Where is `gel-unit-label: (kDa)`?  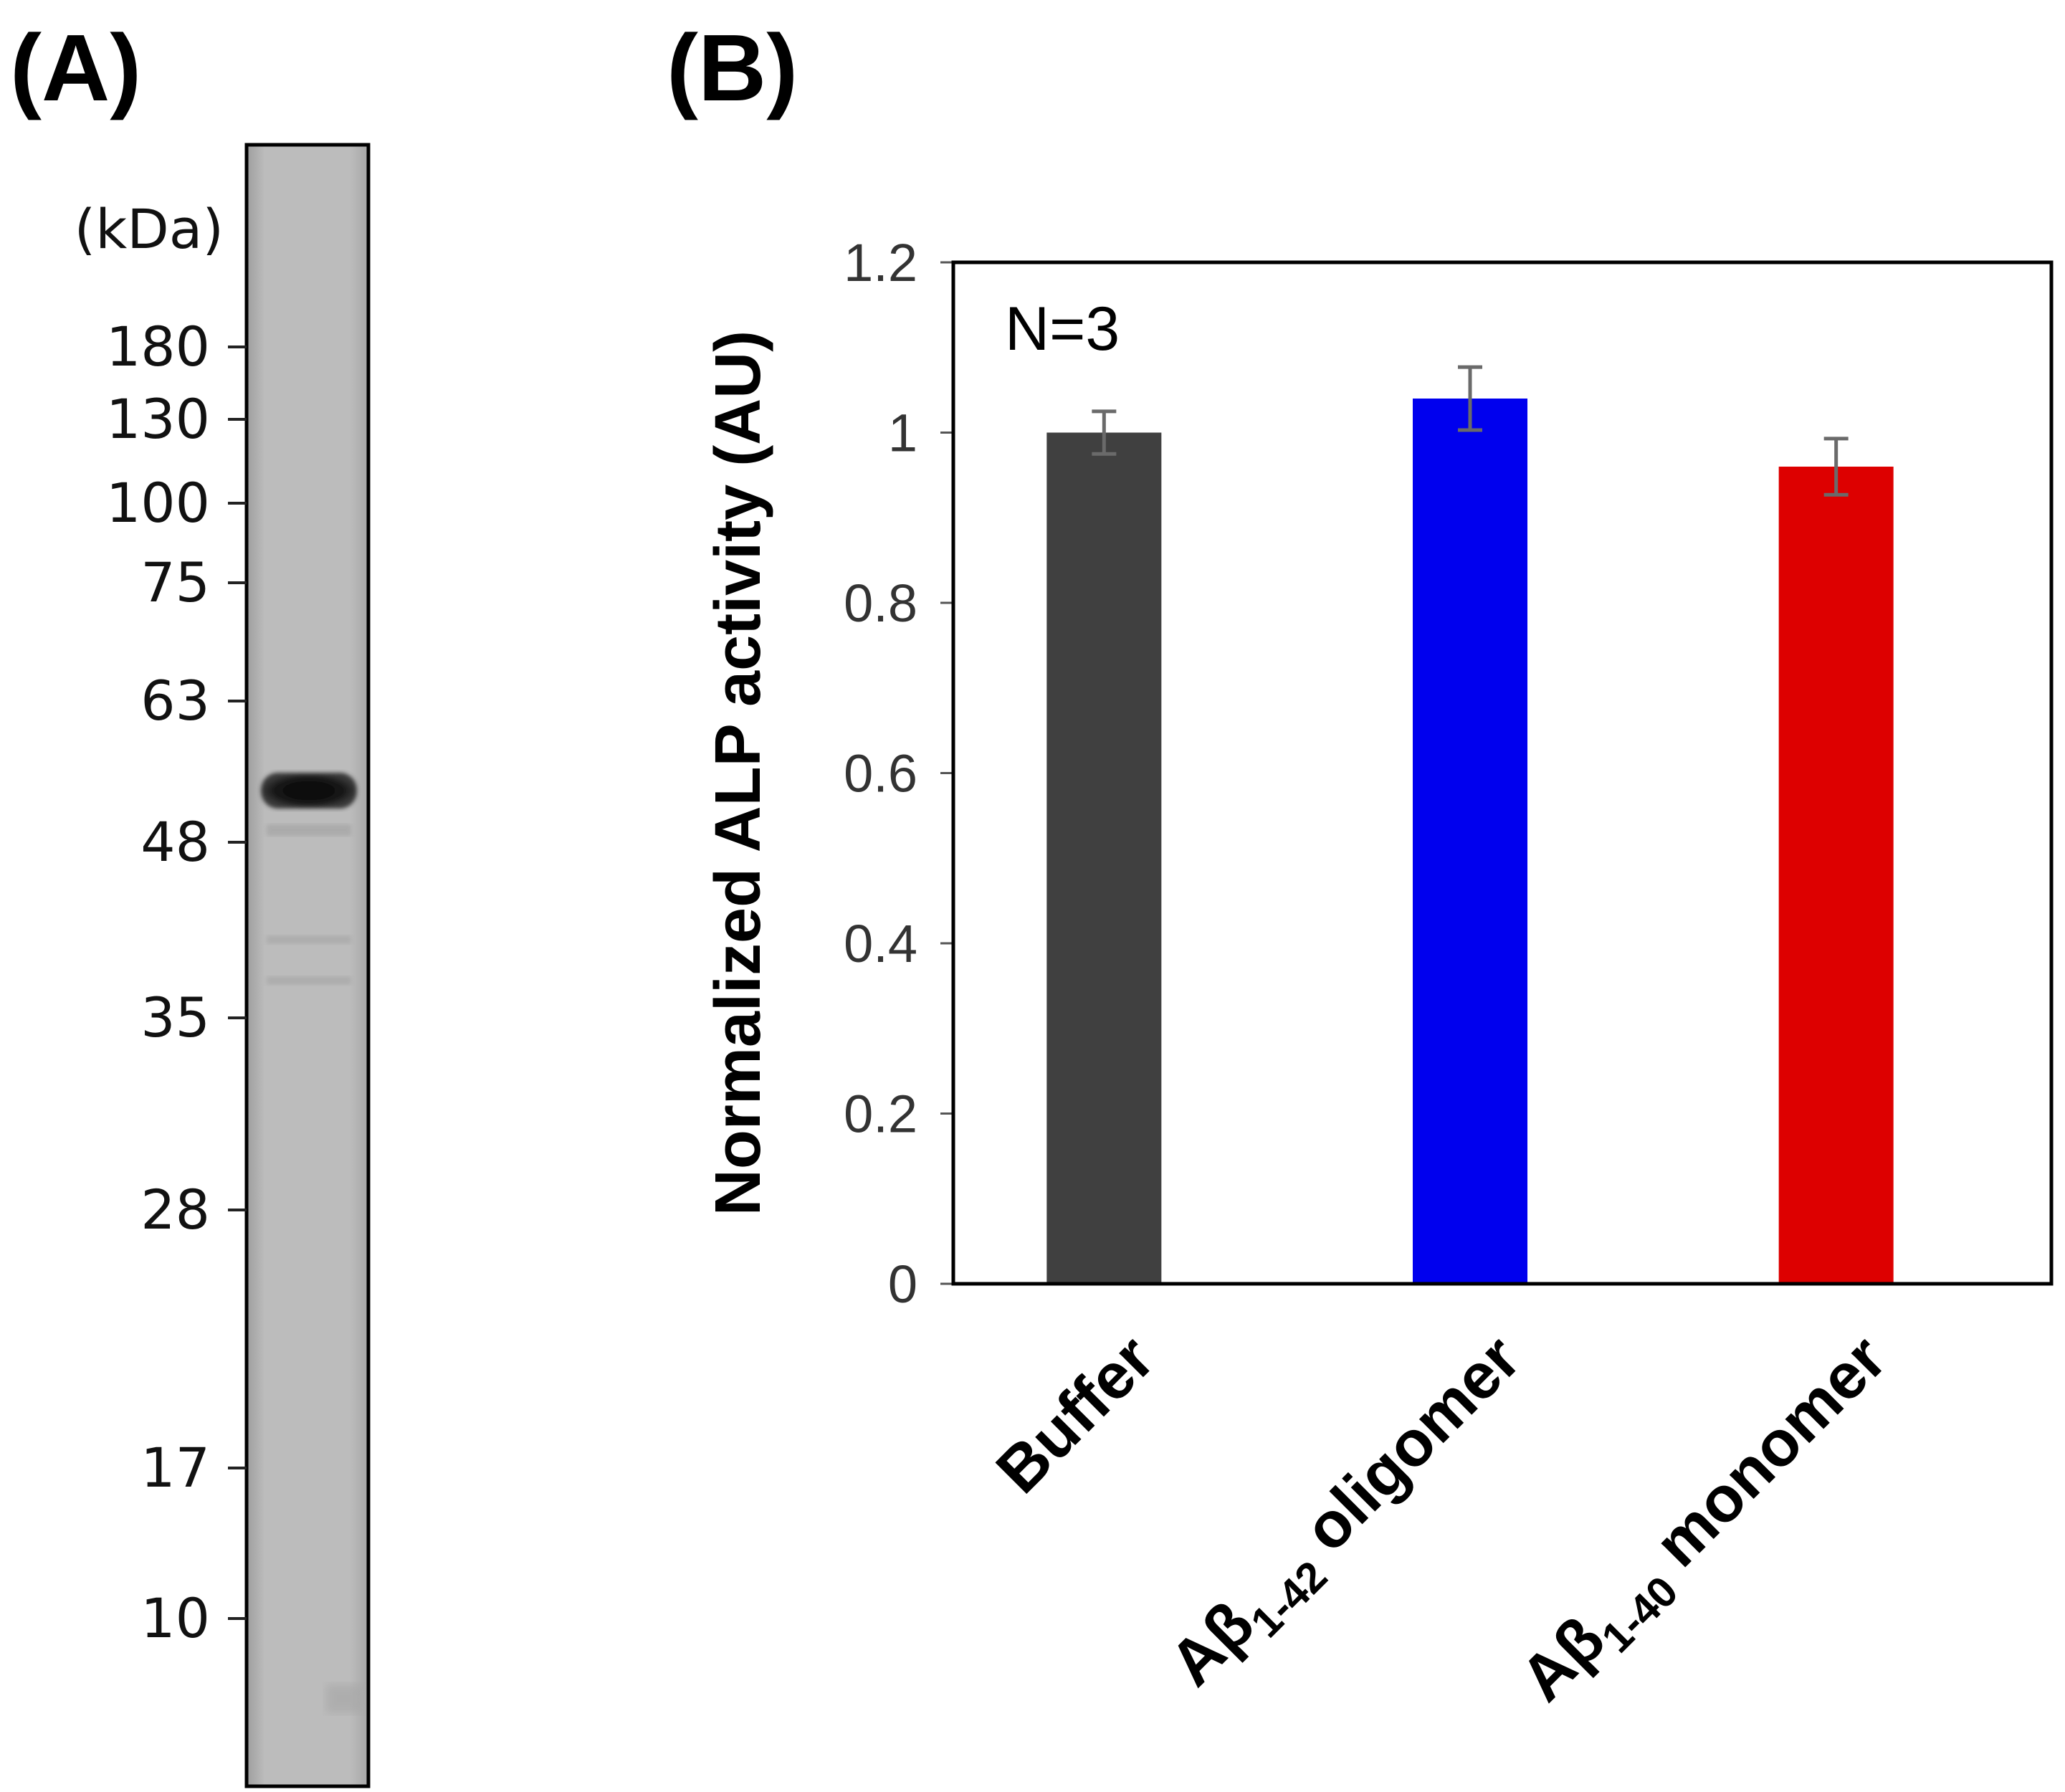
gel-unit-label: (kDa) is located at coordinates (149, 229).